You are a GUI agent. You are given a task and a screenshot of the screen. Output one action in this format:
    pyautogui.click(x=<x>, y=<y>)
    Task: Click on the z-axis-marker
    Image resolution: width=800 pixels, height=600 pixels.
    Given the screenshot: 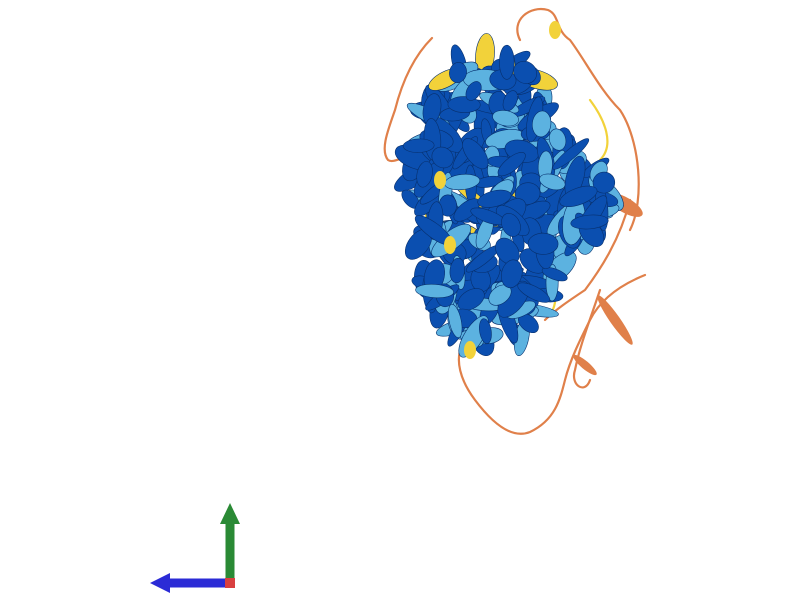 What is the action you would take?
    pyautogui.click(x=230, y=583)
    